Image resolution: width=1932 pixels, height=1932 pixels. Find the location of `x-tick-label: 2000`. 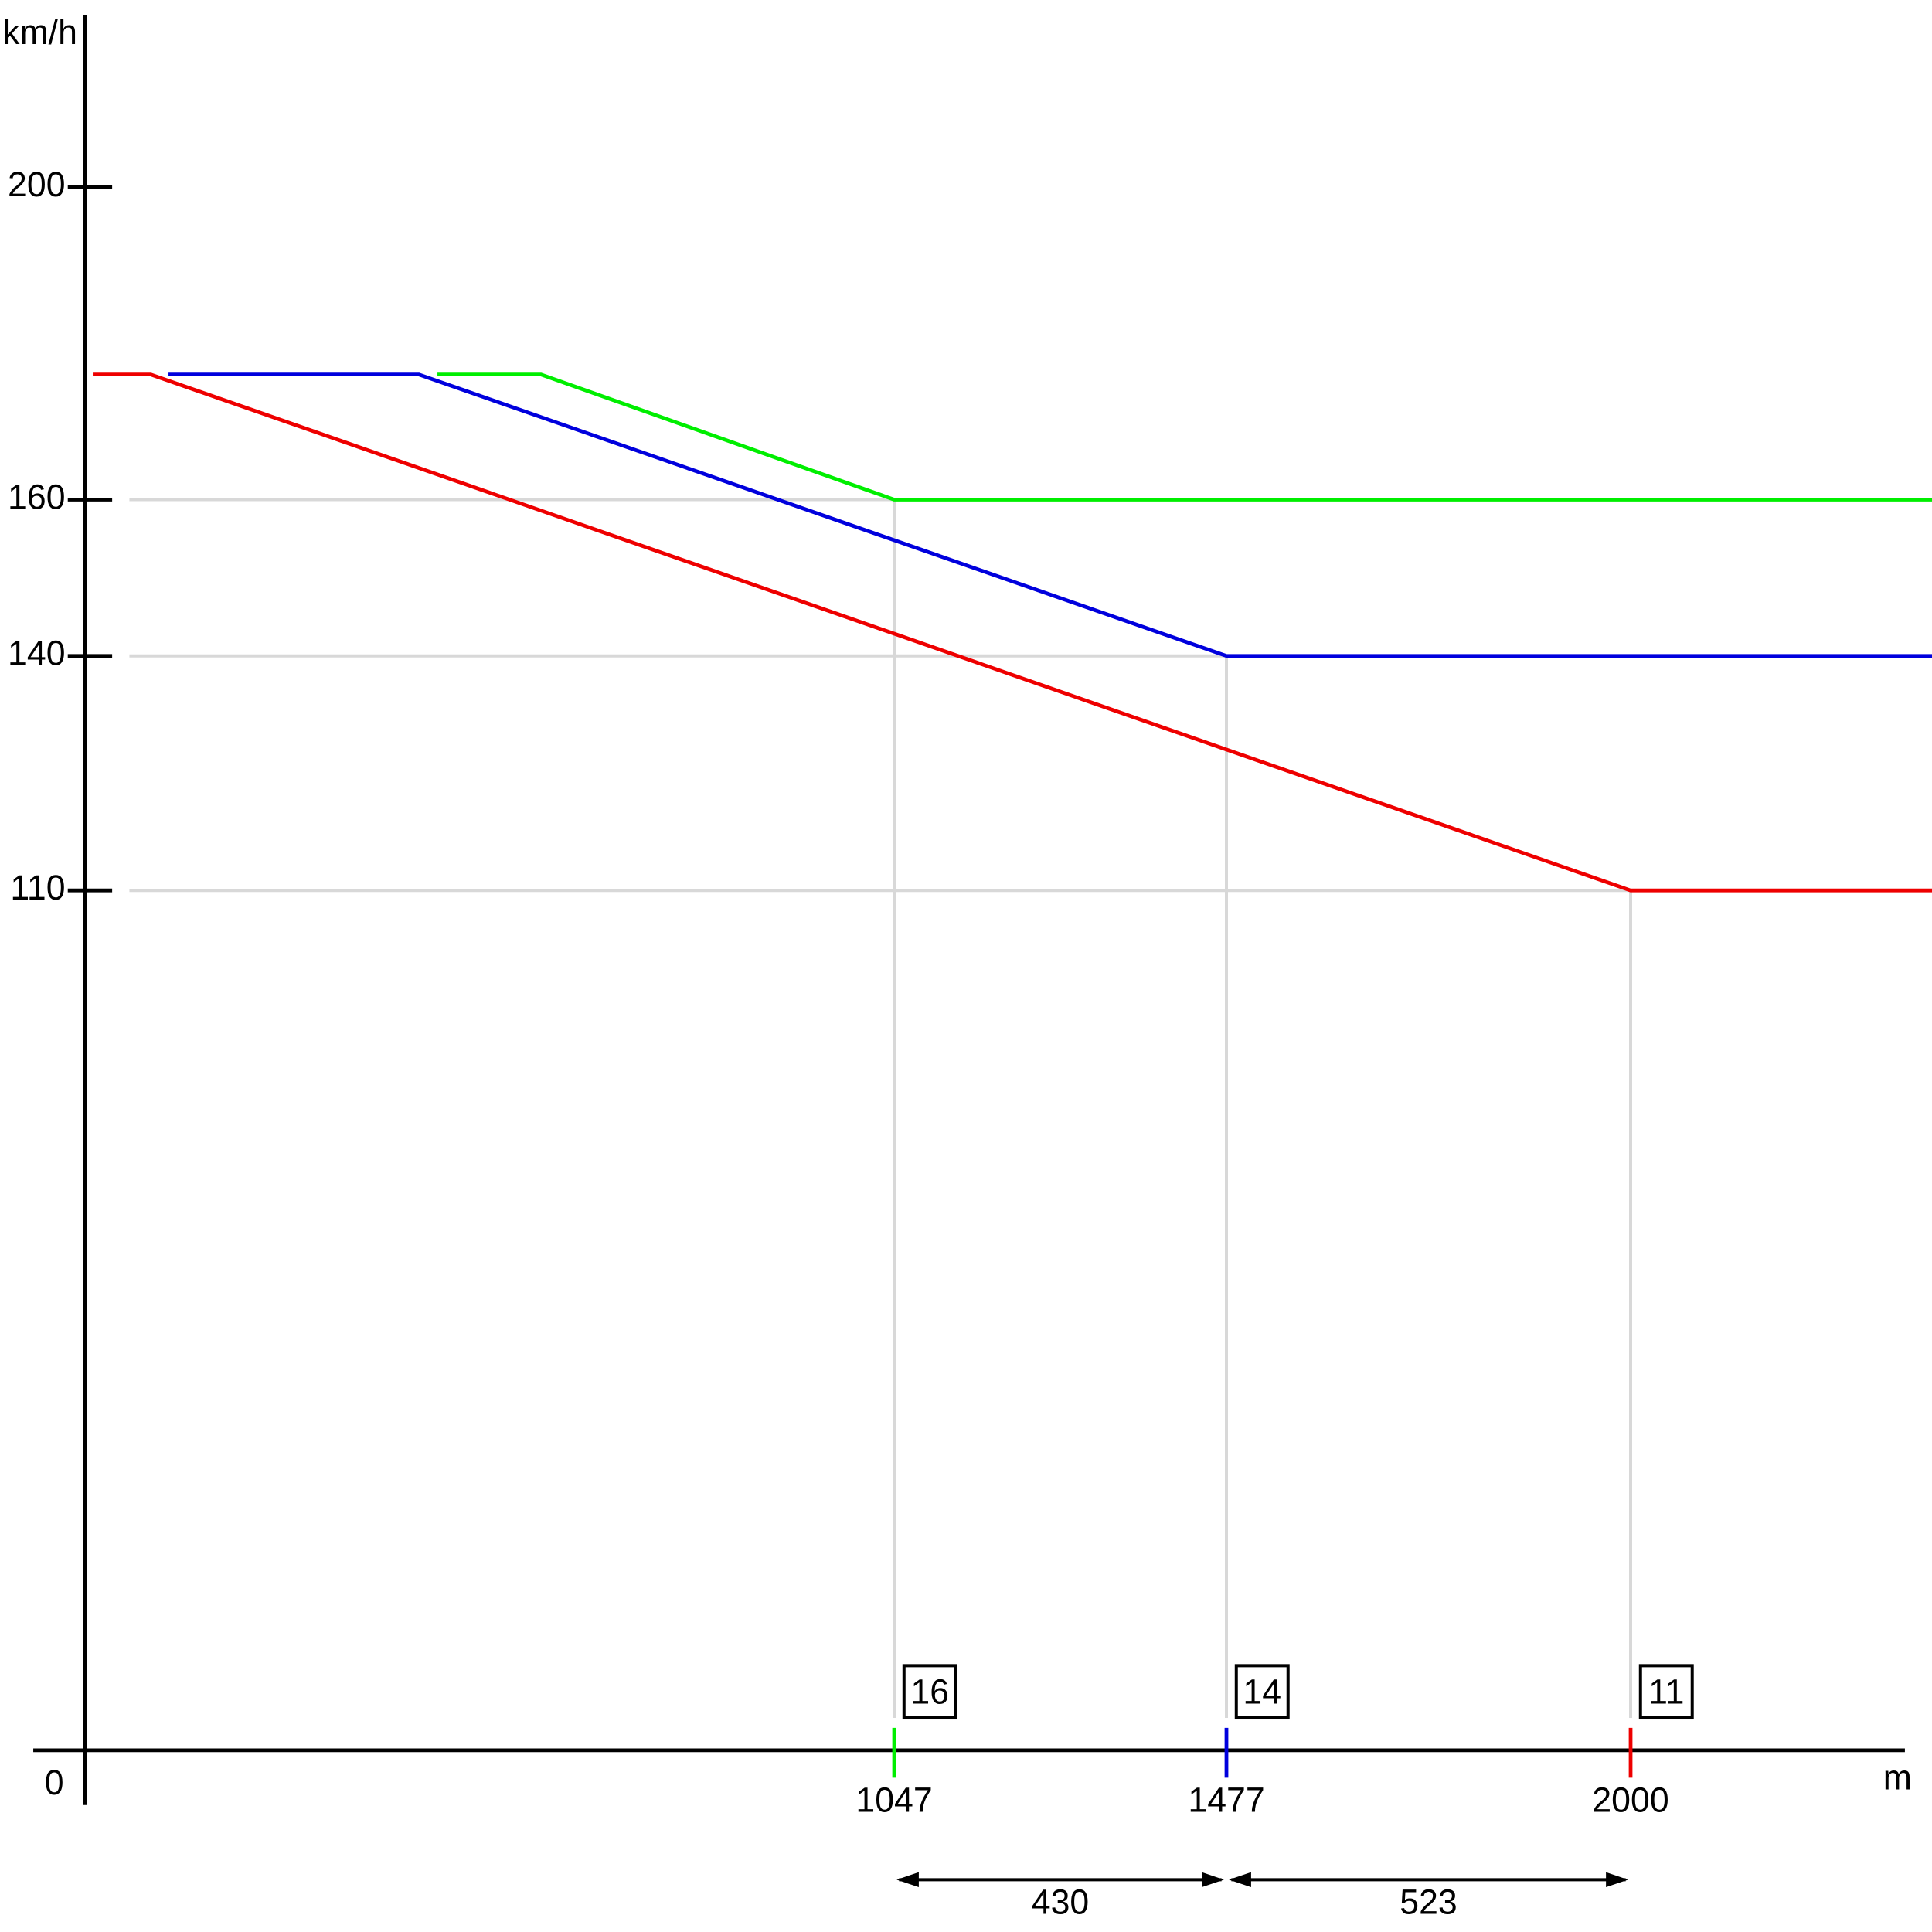

x-tick-label: 2000 is located at coordinates (1630, 1799).